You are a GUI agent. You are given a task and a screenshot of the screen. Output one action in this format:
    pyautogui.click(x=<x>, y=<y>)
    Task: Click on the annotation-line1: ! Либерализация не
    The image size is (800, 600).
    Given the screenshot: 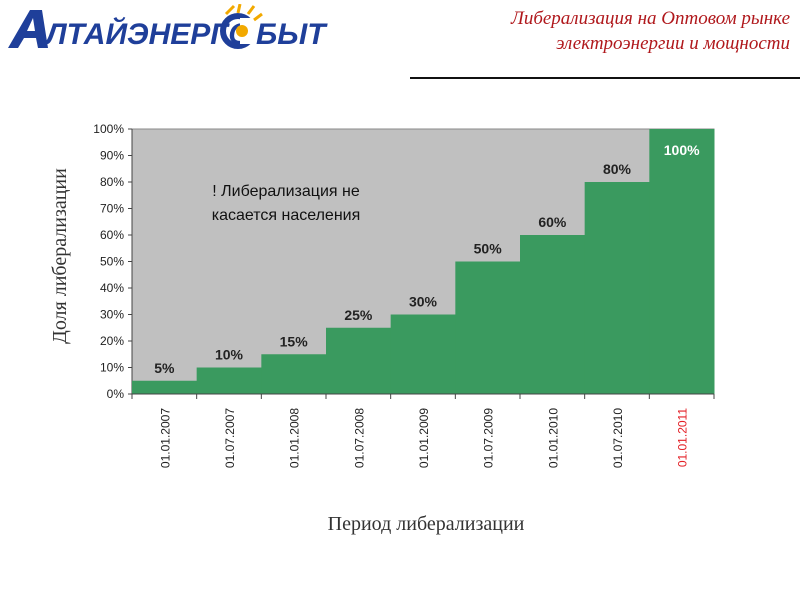 What is the action you would take?
    pyautogui.click(x=286, y=191)
    